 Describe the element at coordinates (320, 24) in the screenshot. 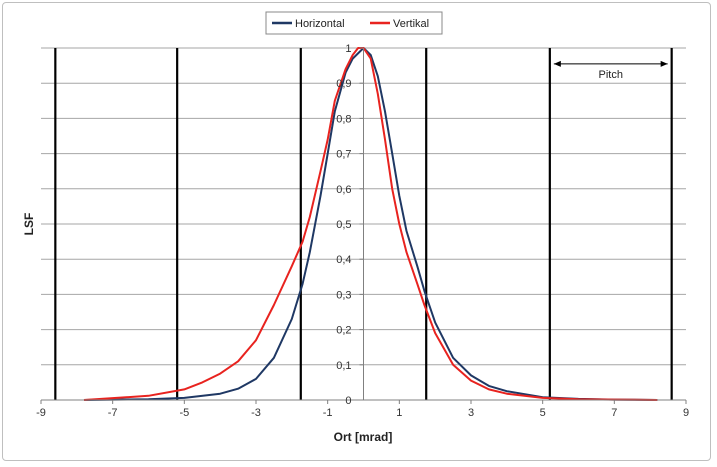

I see `legend-label-horizontal: Horizontal` at that location.